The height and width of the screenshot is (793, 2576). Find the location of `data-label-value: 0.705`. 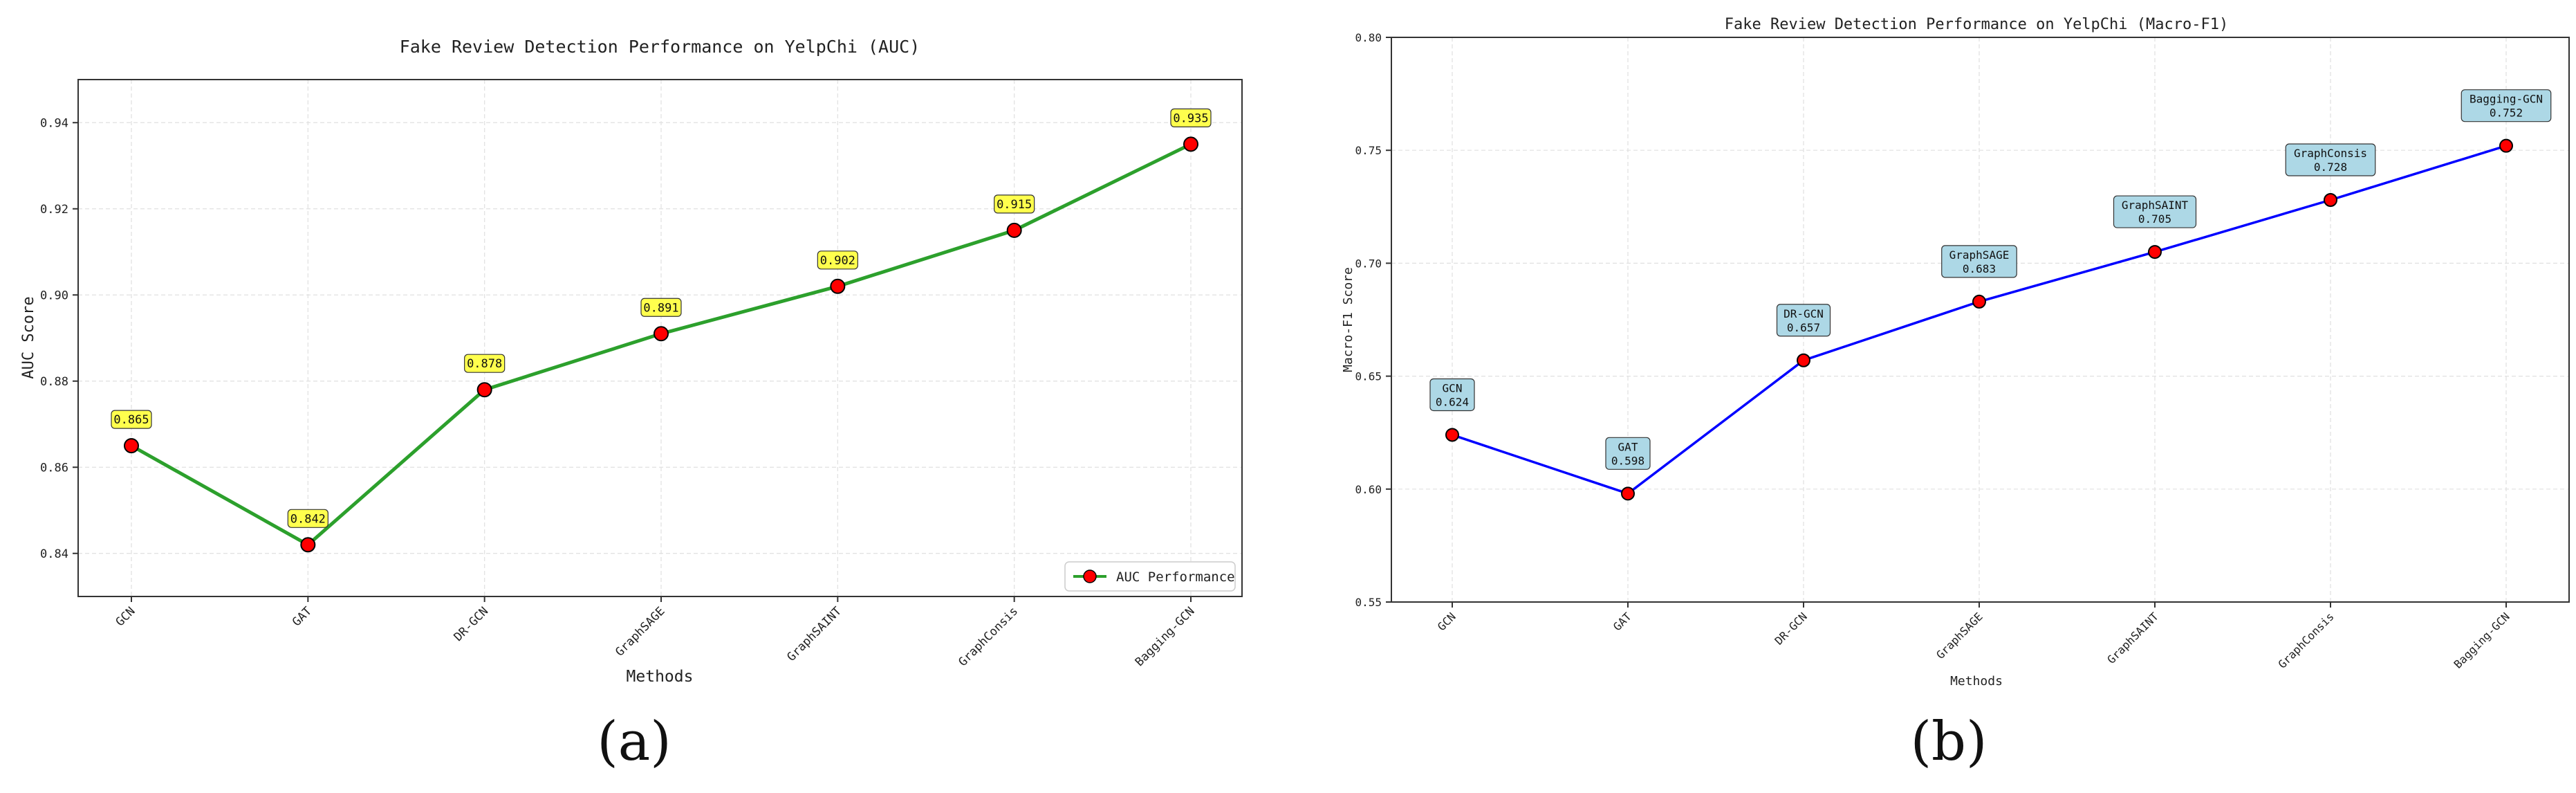

data-label-value: 0.705 is located at coordinates (2155, 219).